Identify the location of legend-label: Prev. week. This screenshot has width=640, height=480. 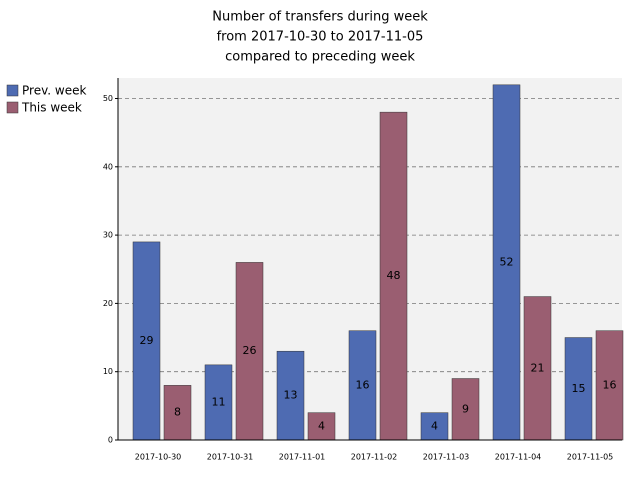
(54, 91).